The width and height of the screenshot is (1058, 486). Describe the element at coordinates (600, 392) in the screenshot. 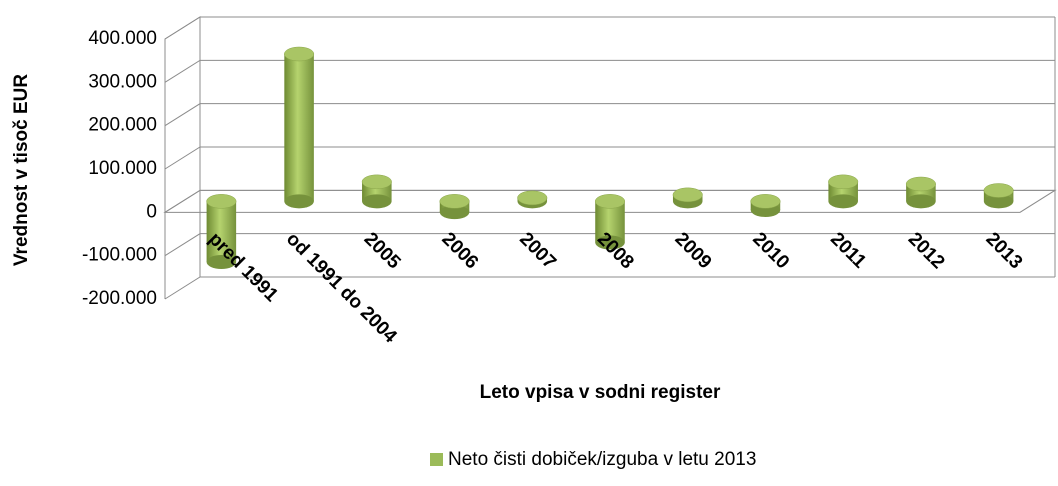

I see `x-axis-title: Leto vpisa v sodni register` at that location.